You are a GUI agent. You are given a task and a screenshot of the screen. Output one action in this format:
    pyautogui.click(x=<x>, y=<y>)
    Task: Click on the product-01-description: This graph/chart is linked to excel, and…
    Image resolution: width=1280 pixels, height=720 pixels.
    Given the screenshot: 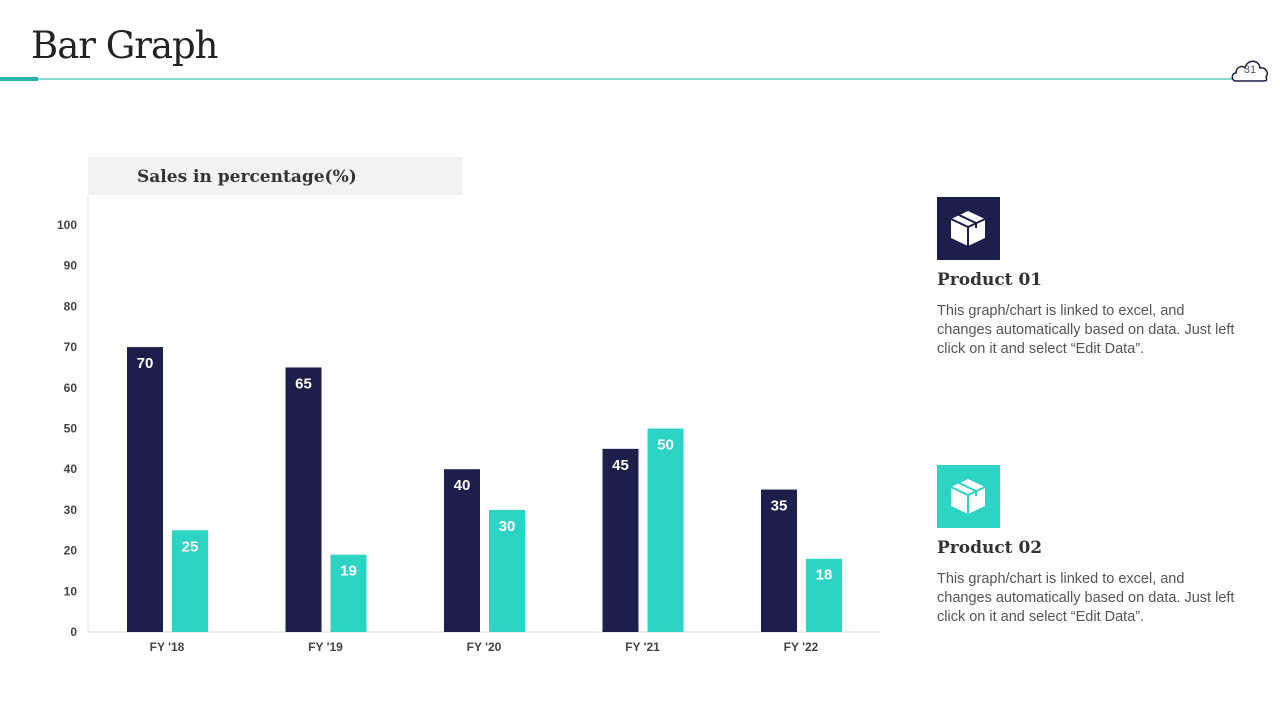 What is the action you would take?
    pyautogui.click(x=1086, y=330)
    